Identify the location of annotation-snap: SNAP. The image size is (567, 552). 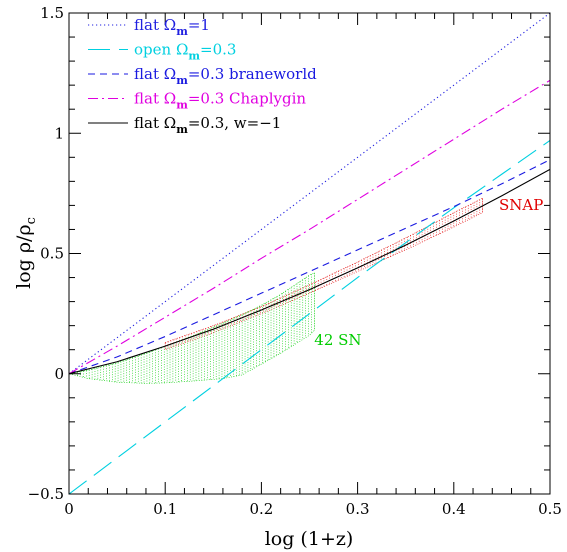
(521, 205).